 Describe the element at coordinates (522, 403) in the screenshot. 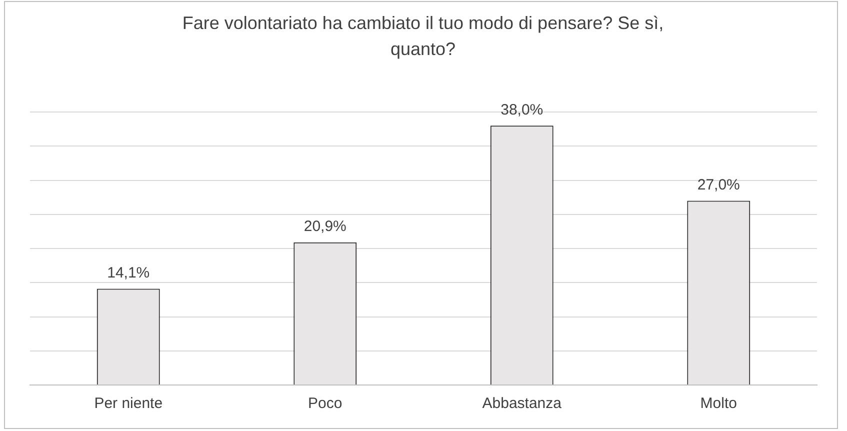

I see `x-tick-label: Abbastanza` at that location.